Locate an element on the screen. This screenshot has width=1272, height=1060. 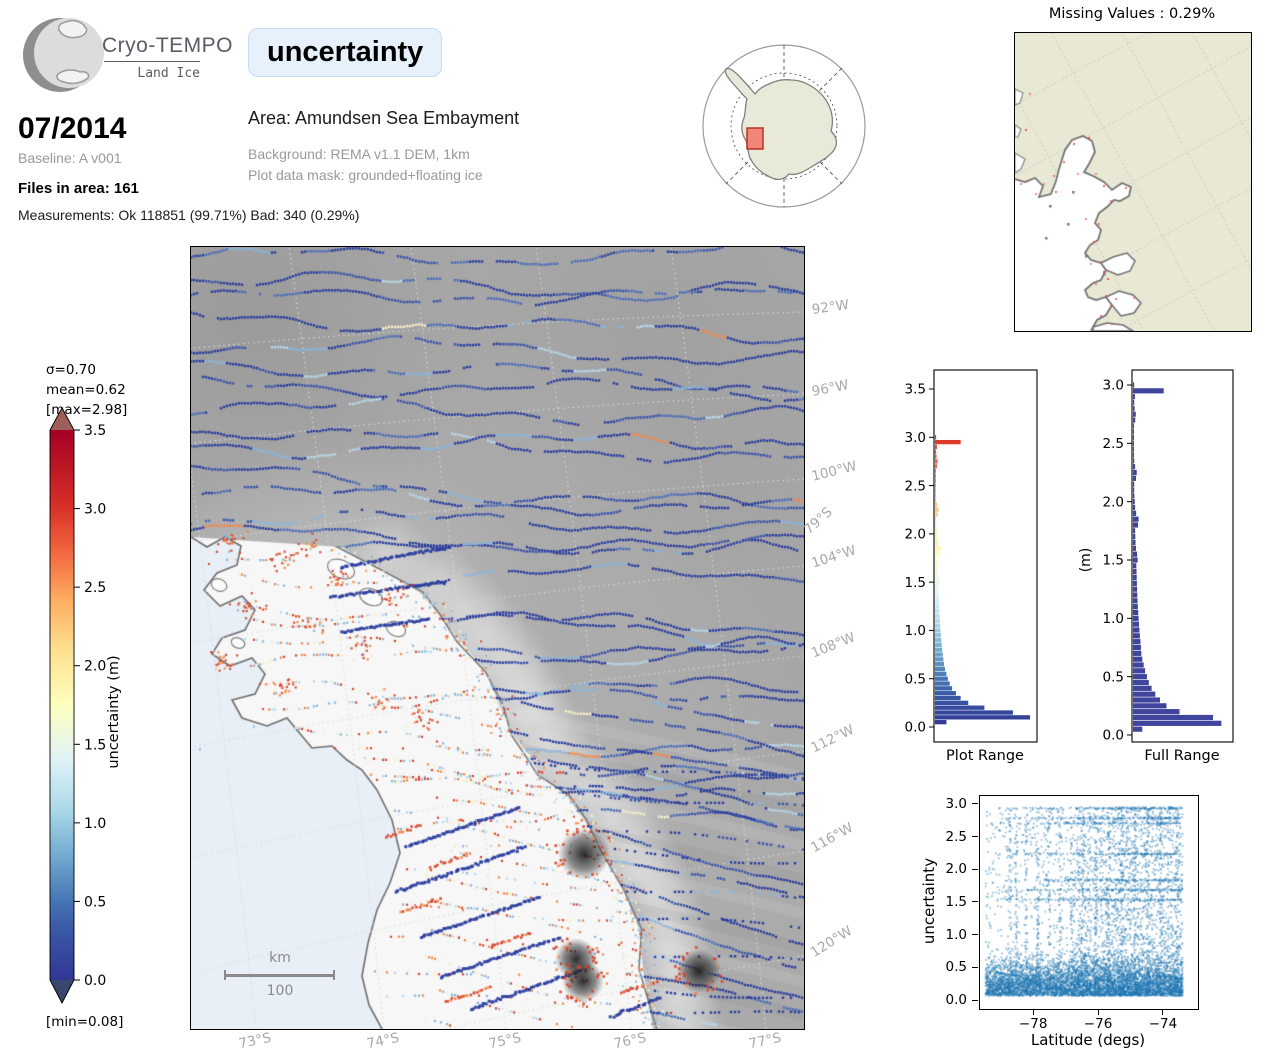
latitude-scatter-plot is located at coordinates (1089, 902).